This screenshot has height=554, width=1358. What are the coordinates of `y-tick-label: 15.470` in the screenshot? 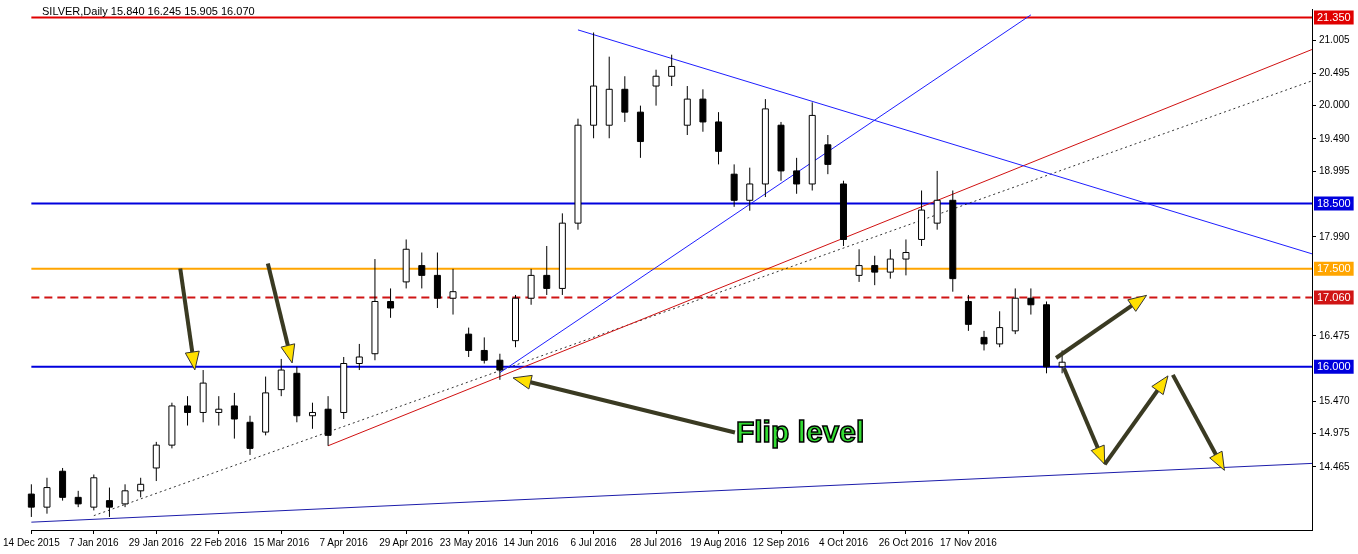 It's located at (1335, 401).